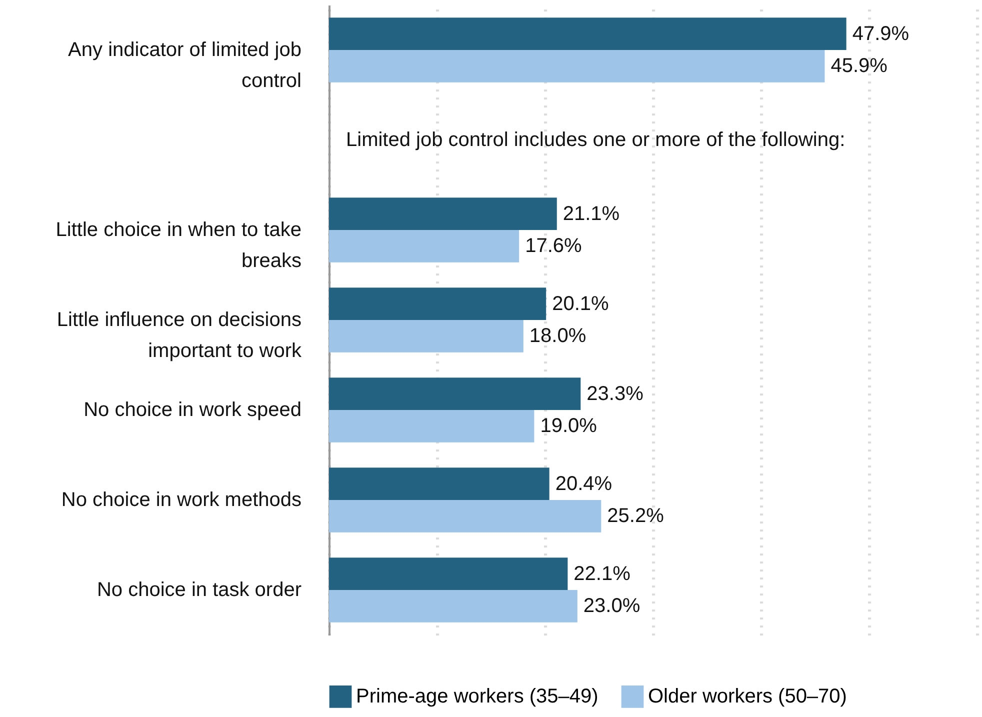 The width and height of the screenshot is (982, 717). Describe the element at coordinates (747, 697) in the screenshot. I see `legend-label: Older workers (50–70)` at that location.